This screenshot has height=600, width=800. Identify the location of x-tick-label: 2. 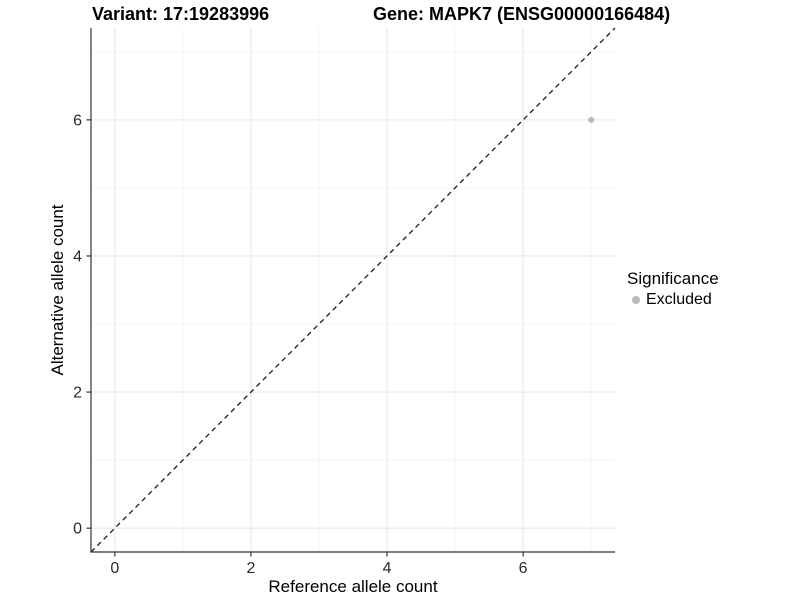
(250, 568).